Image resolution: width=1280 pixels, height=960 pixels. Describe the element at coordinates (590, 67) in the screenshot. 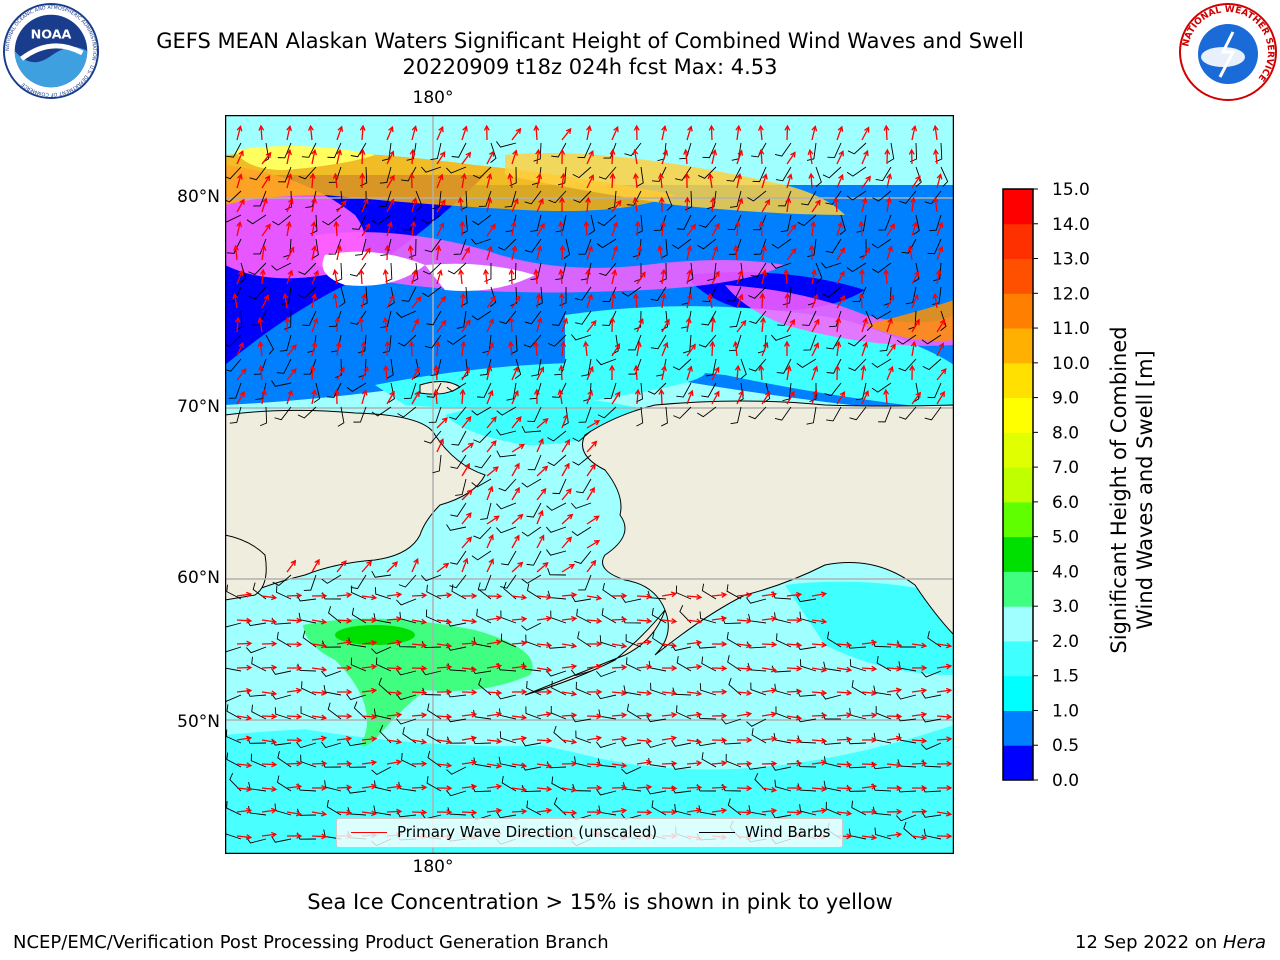

I see `chart-subtitle: 20220909 t18z 024h fcst Max: 4.53` at that location.